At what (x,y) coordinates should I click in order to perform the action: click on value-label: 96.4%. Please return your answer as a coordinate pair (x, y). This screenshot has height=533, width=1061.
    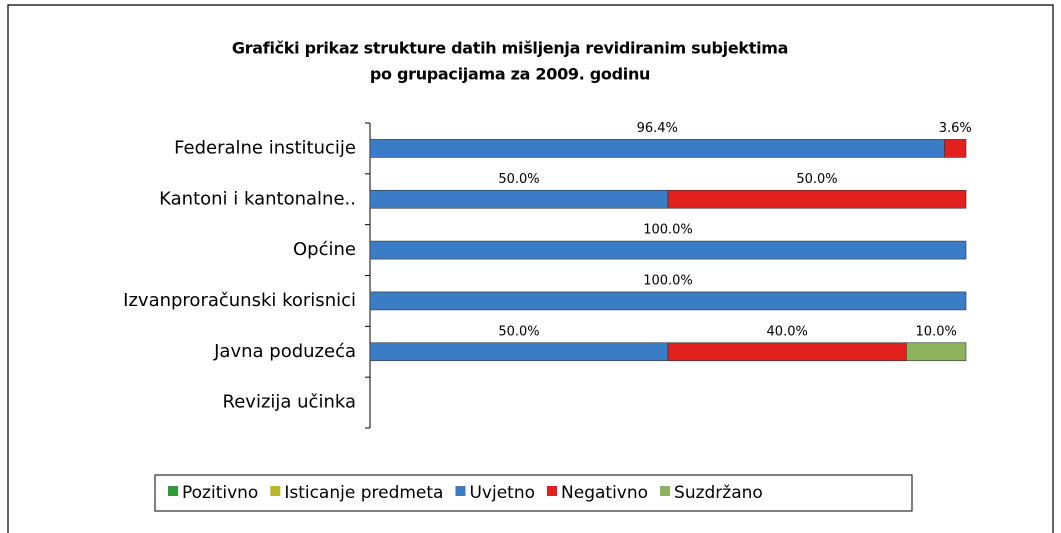
    Looking at the image, I should click on (657, 128).